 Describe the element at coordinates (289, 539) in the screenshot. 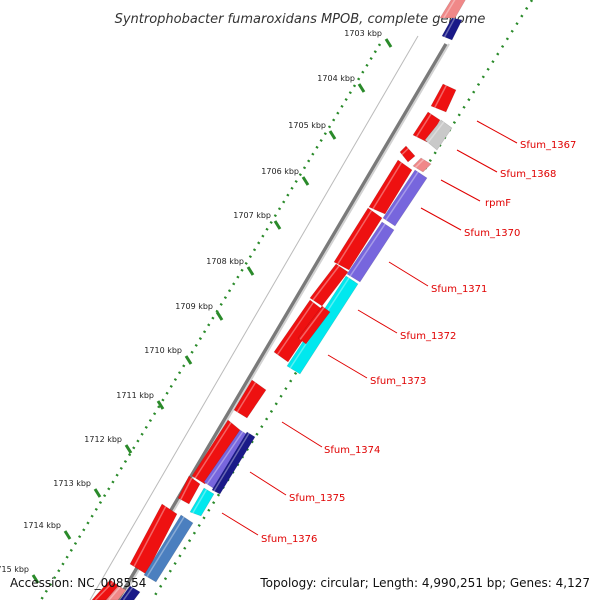

I see `gene-label: Sfum_1376` at that location.